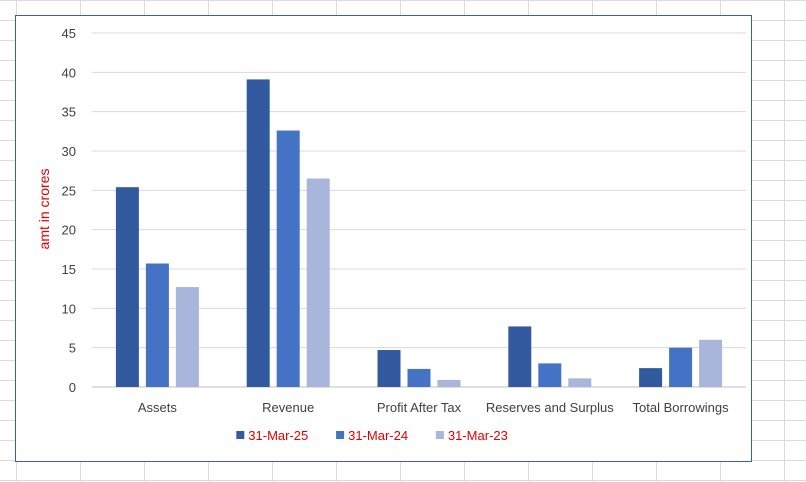  What do you see at coordinates (69, 190) in the screenshot?
I see `y-tick-label: 25` at bounding box center [69, 190].